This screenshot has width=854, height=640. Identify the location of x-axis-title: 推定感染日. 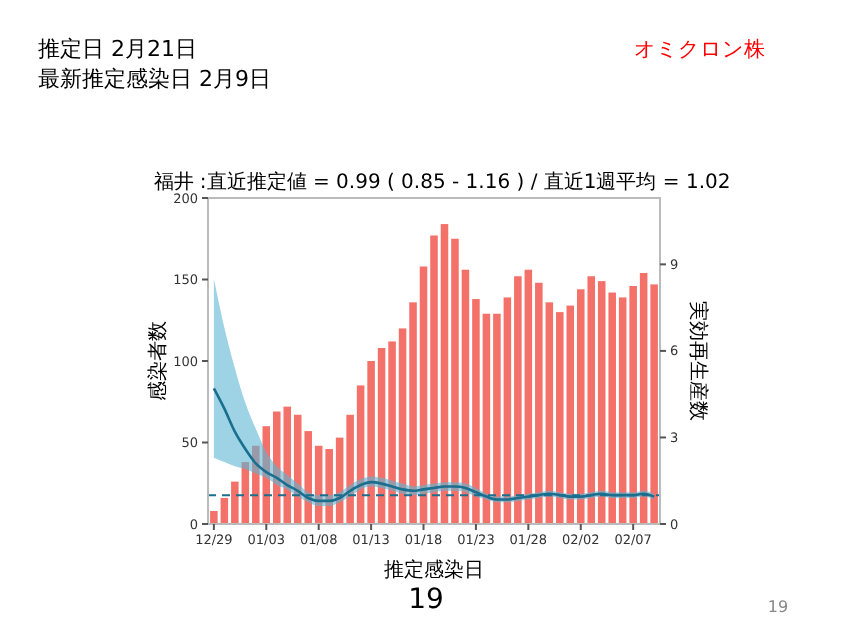
(434, 570).